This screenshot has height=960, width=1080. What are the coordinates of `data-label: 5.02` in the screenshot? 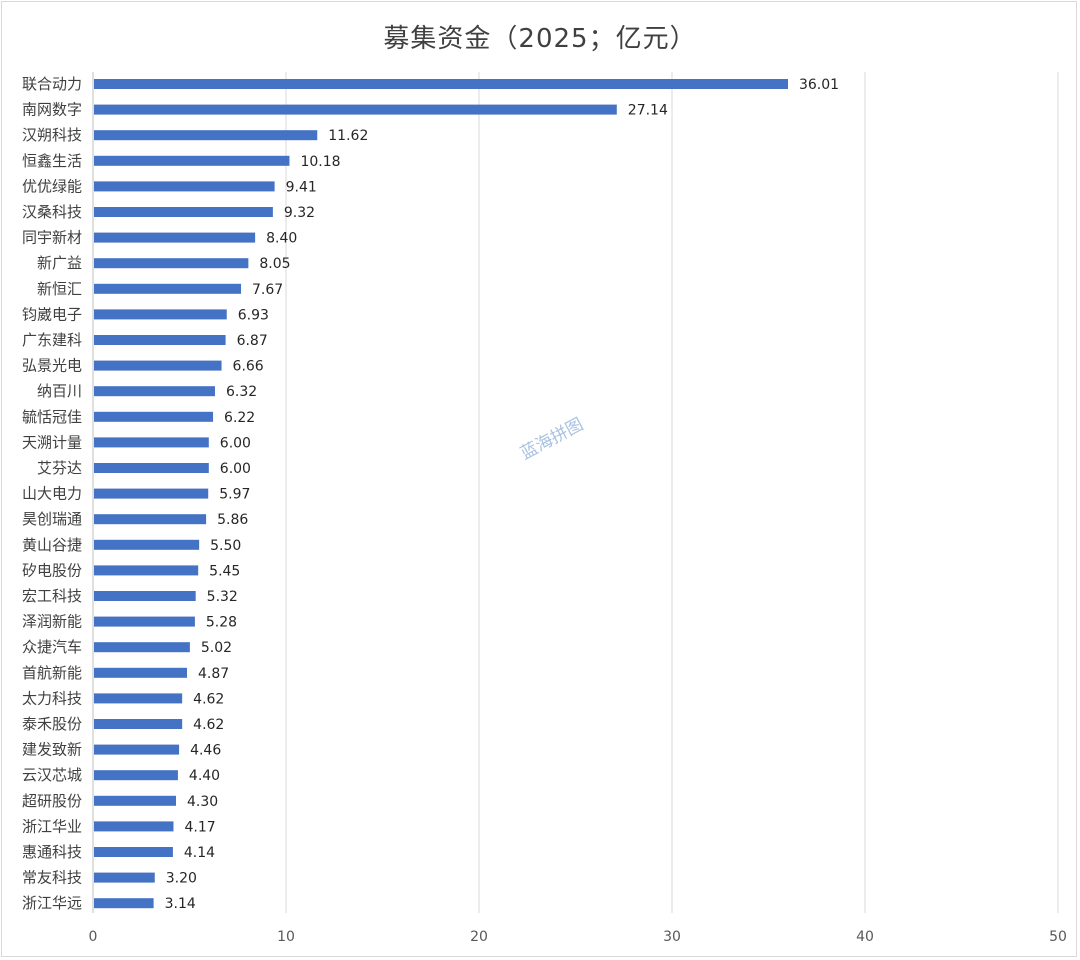 It's located at (216, 648).